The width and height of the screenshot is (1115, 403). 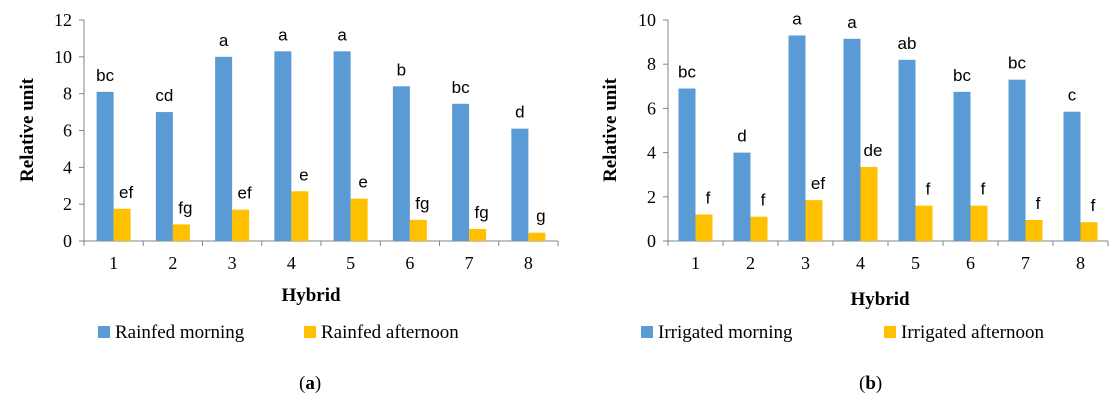 I want to click on data-label: de, so click(x=873, y=150).